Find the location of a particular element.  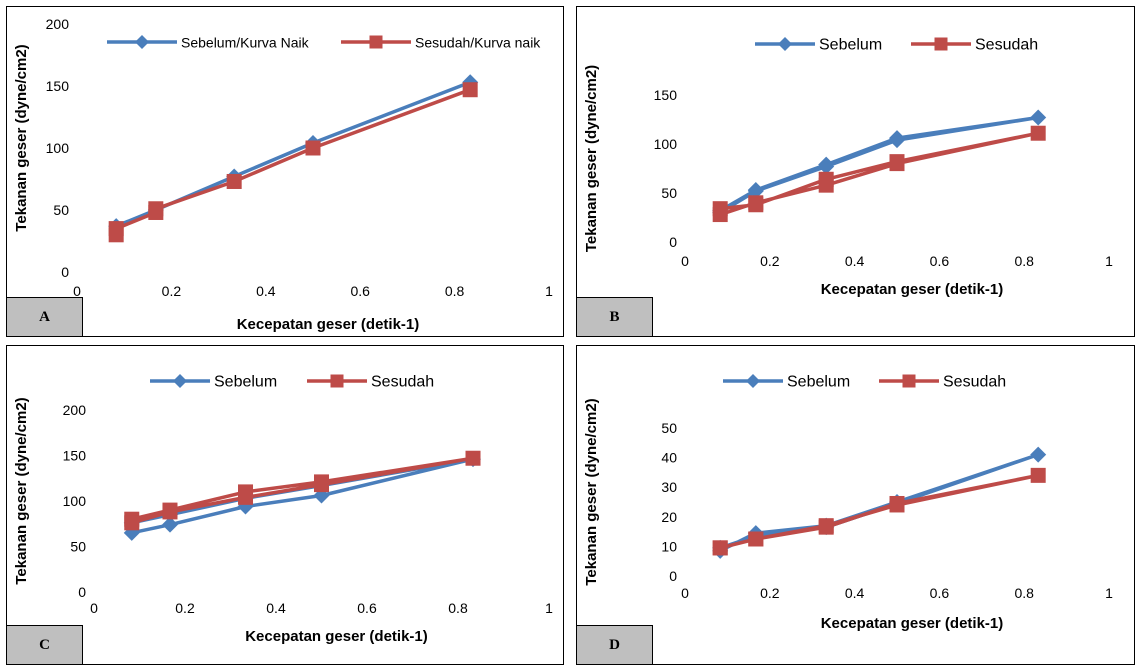

chart-a-legend-label: Sebelum/Kurva Naik is located at coordinates (245, 43).